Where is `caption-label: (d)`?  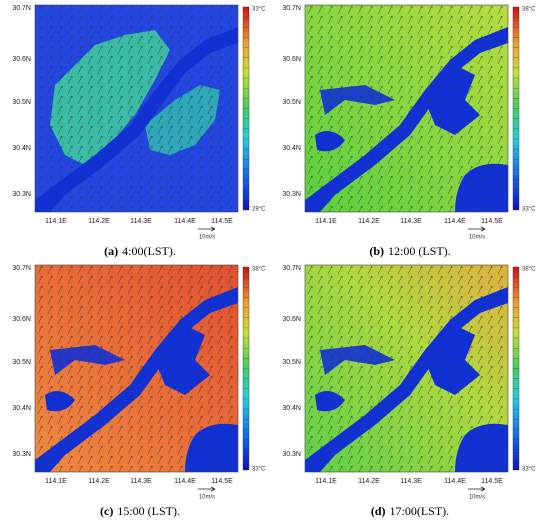
caption-label: (d) is located at coordinates (378, 511).